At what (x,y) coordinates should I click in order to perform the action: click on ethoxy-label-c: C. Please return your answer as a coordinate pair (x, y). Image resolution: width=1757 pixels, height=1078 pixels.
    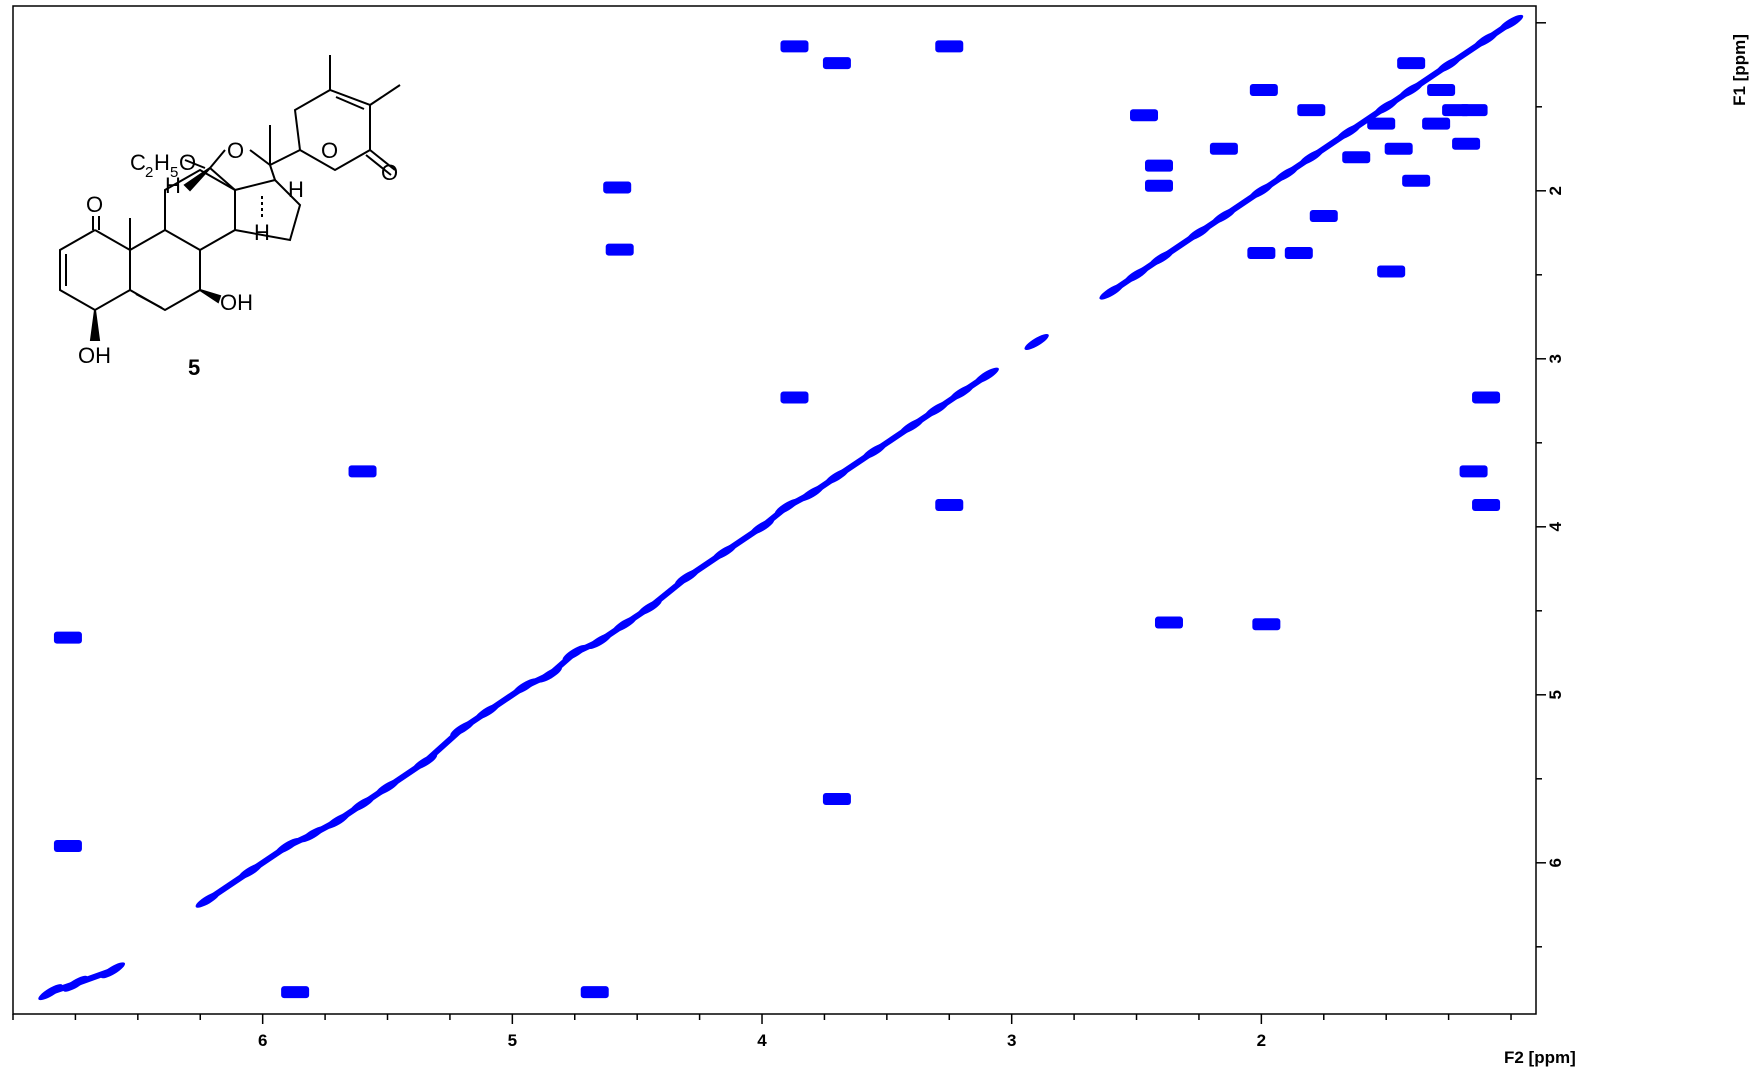
    Looking at the image, I should click on (138, 162).